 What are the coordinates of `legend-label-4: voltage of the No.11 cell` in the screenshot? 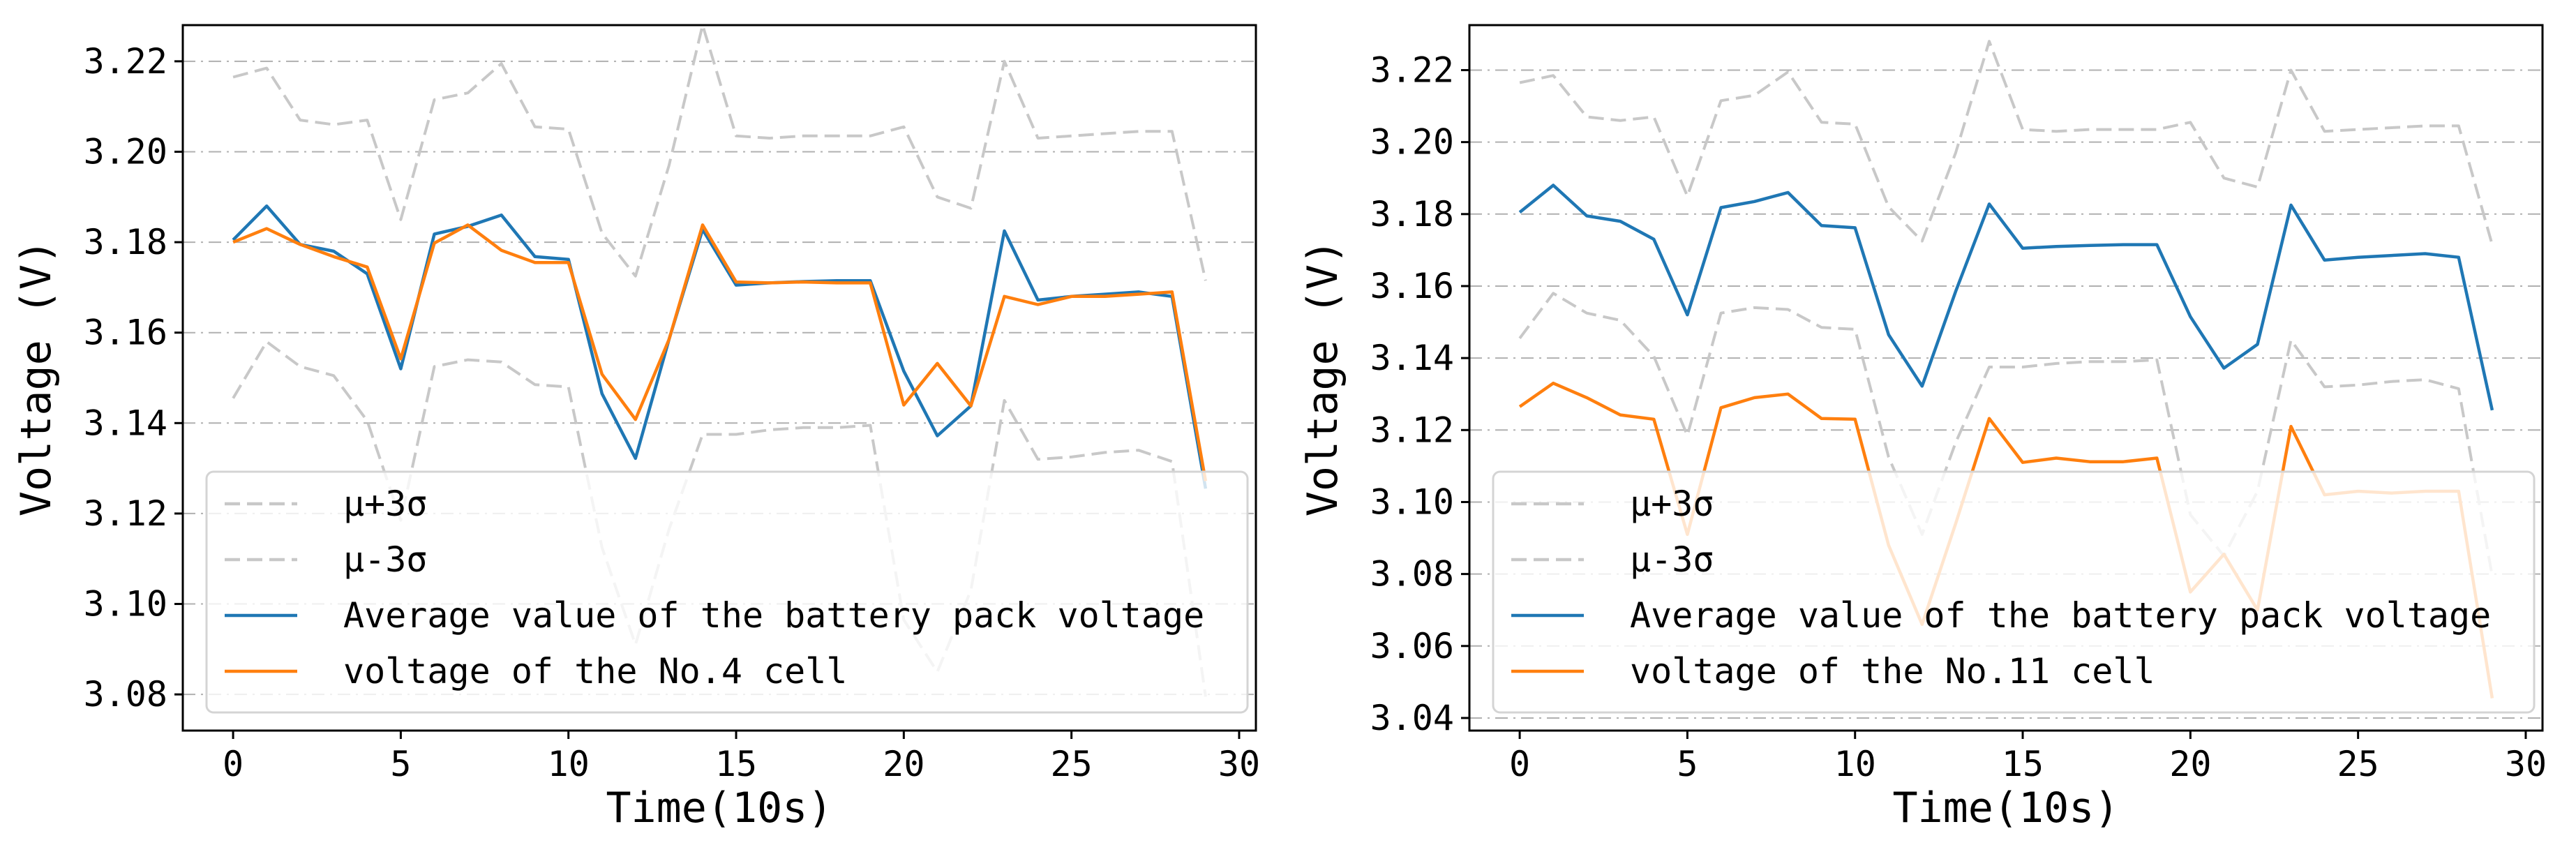 It's located at (1892, 671).